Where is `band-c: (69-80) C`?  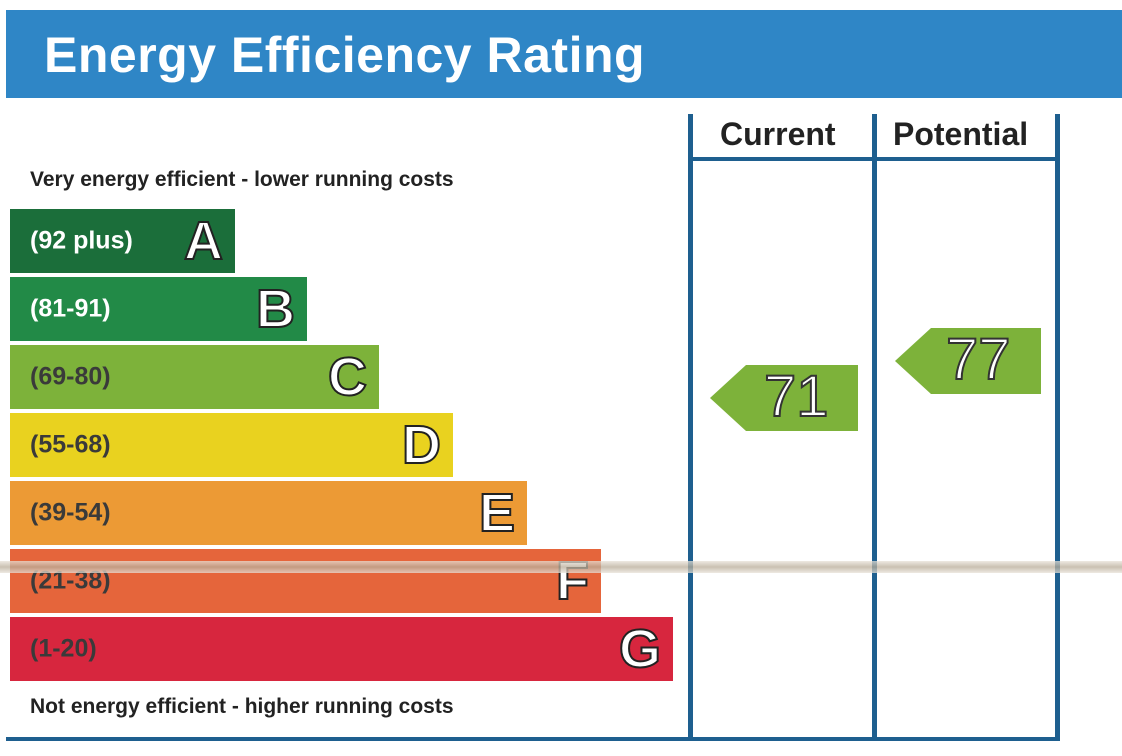 band-c: (69-80) C is located at coordinates (194, 377).